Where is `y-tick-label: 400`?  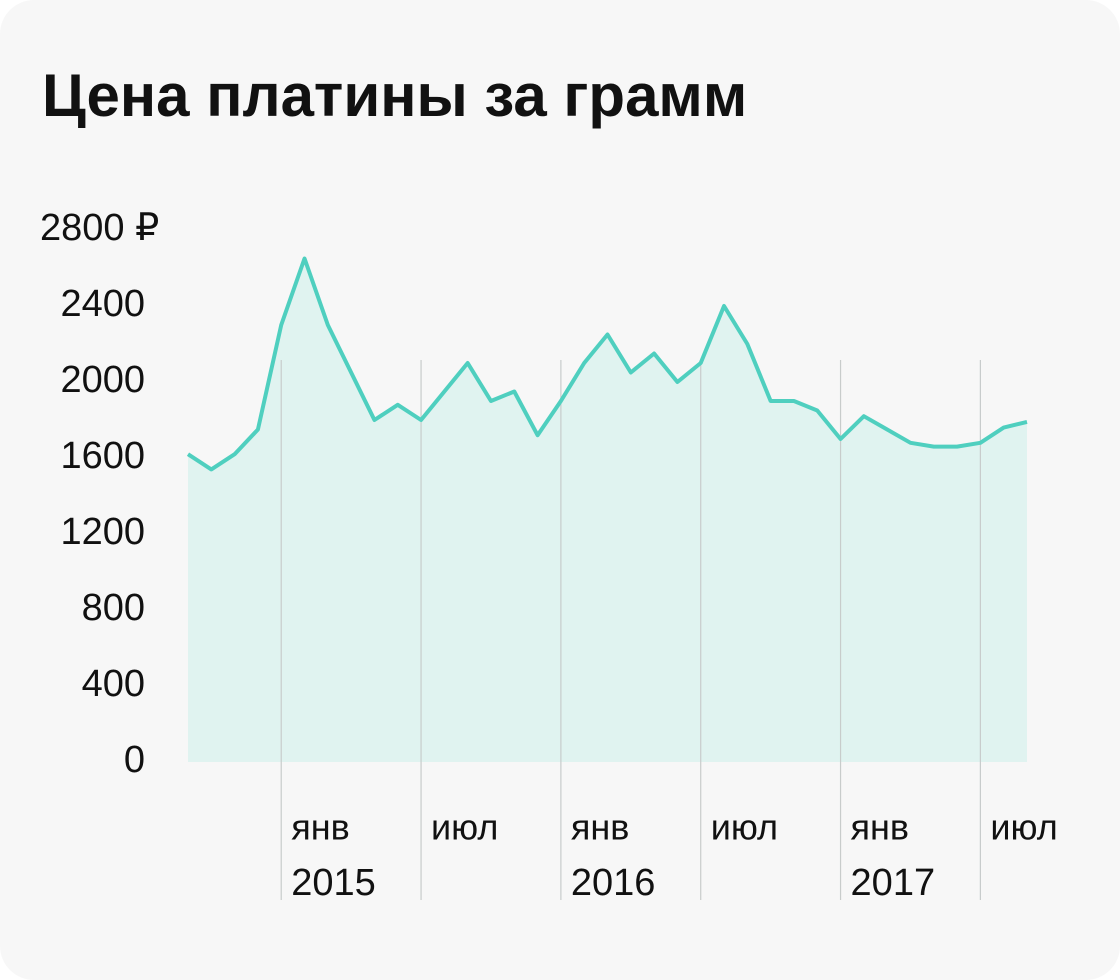
y-tick-label: 400 is located at coordinates (113, 684).